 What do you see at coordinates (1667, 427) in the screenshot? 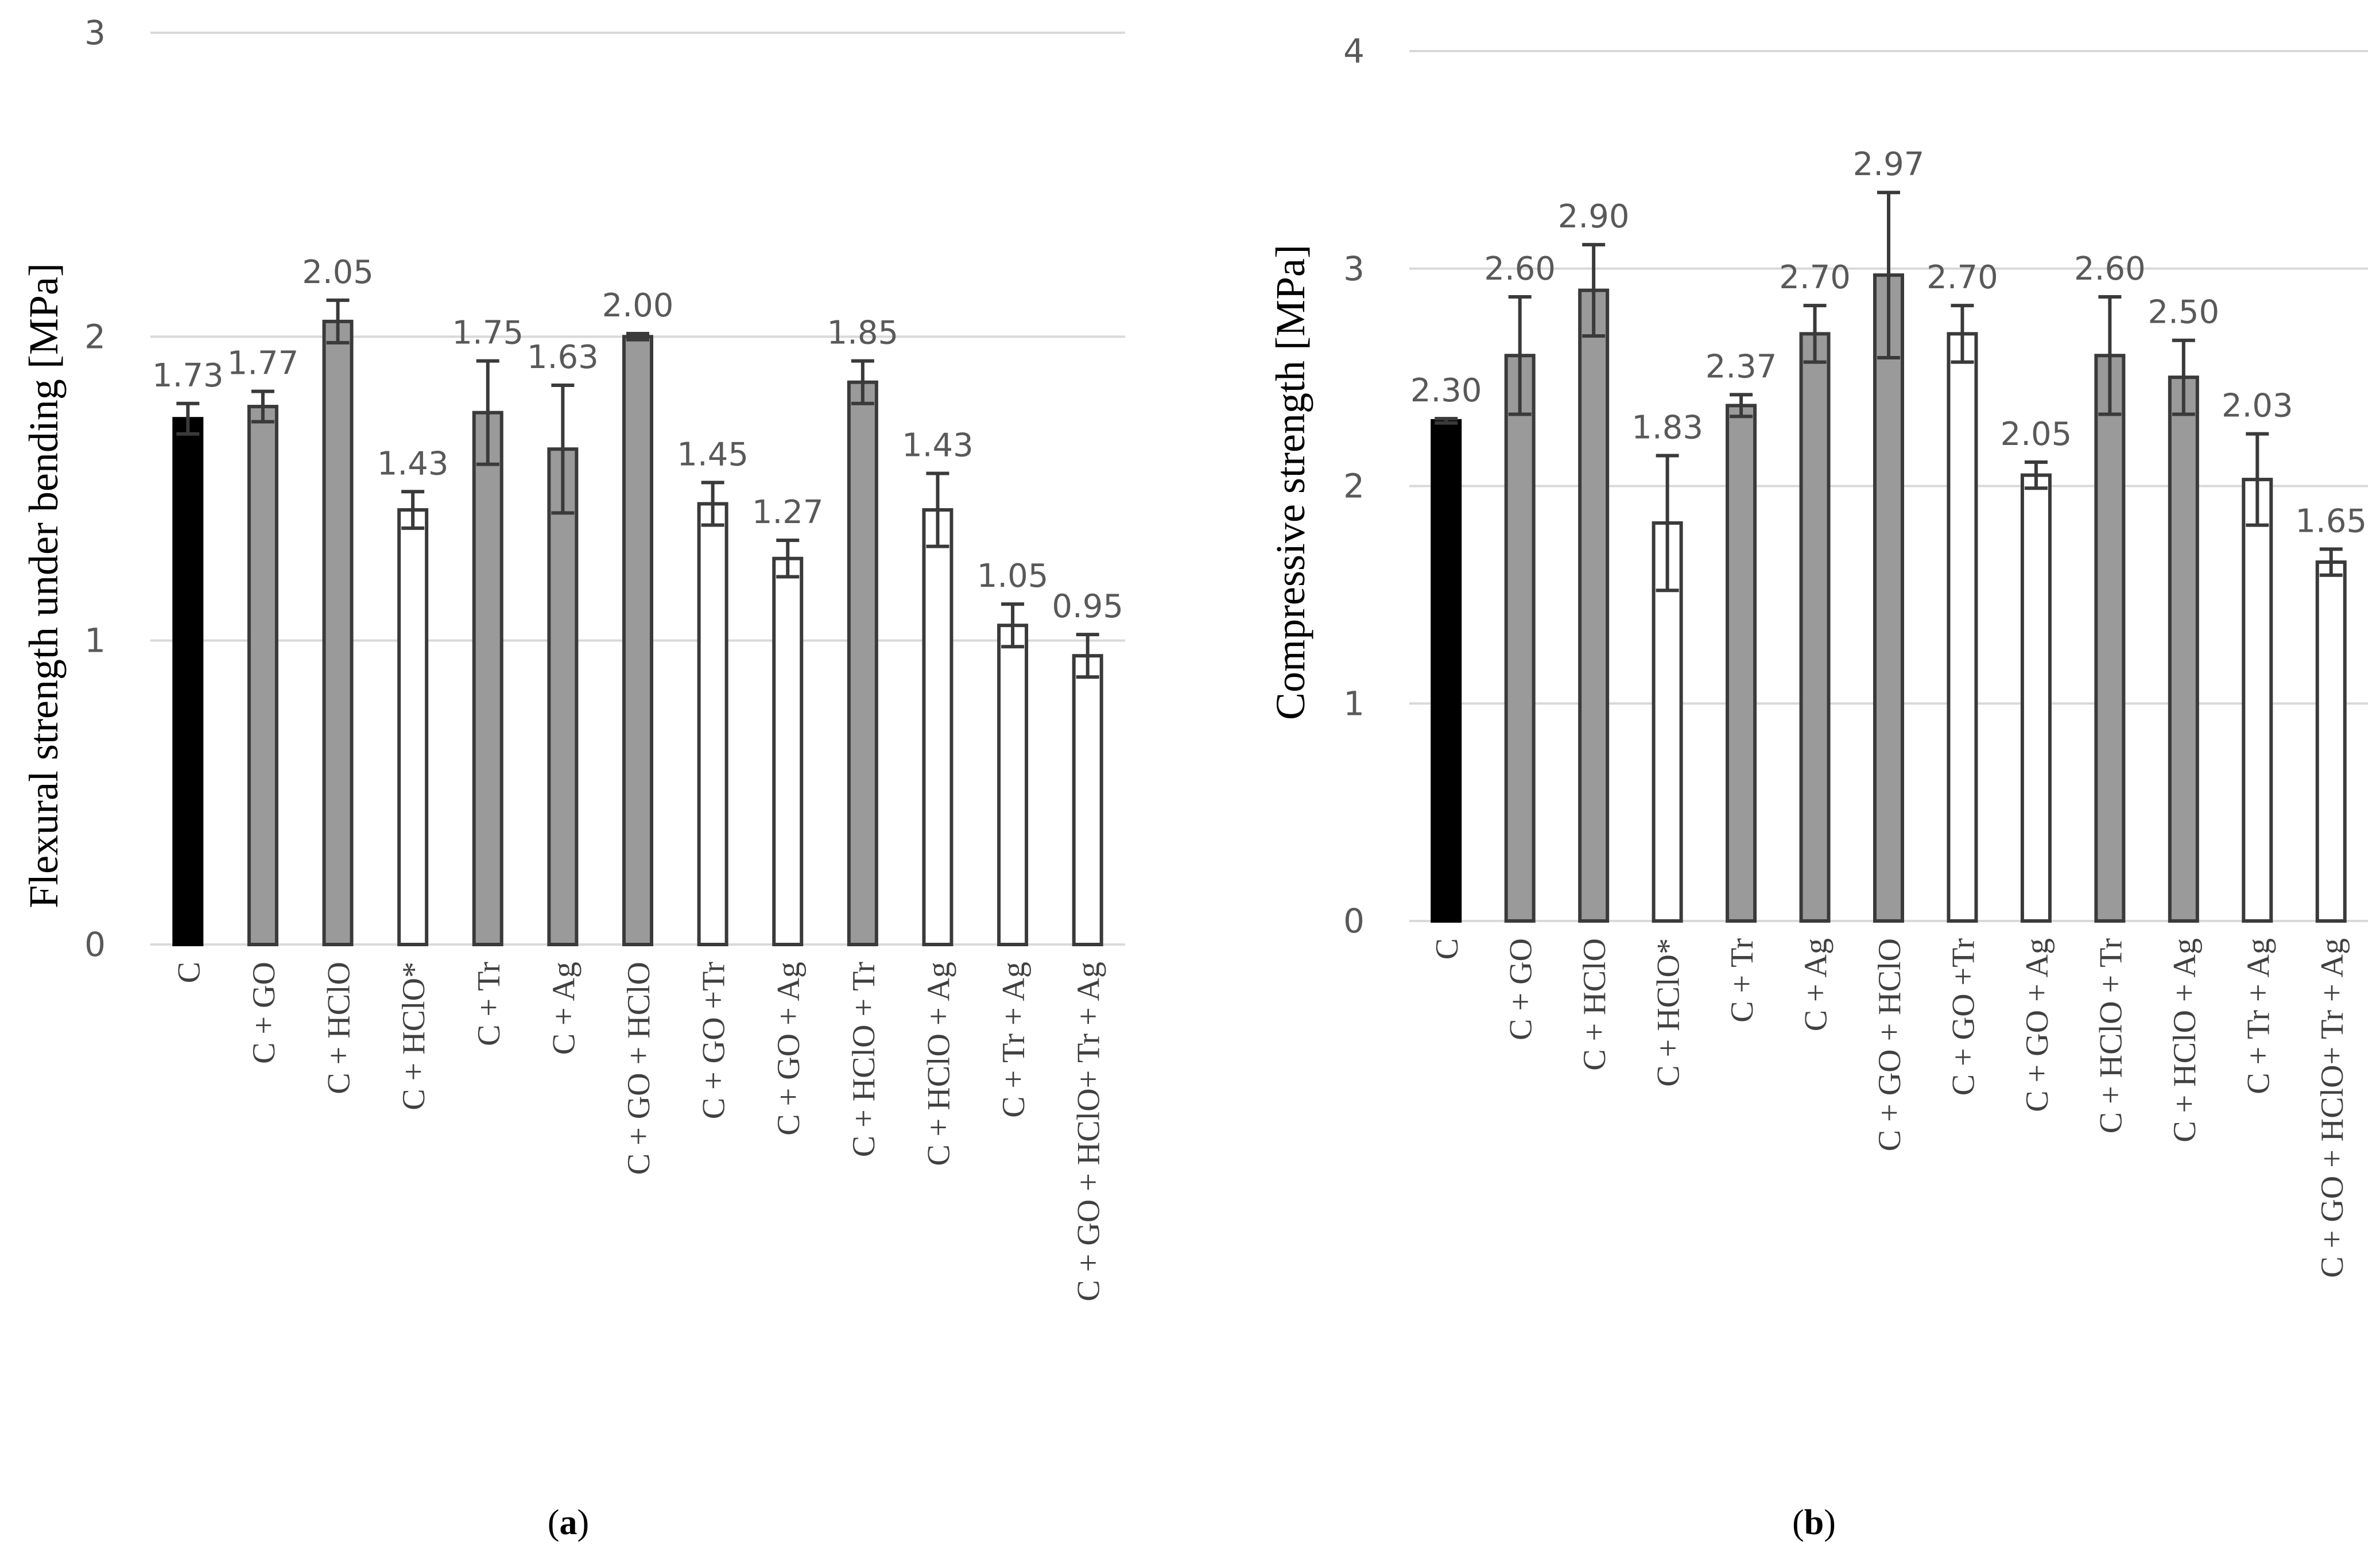
I see `b-value-label-3: 1.83` at bounding box center [1667, 427].